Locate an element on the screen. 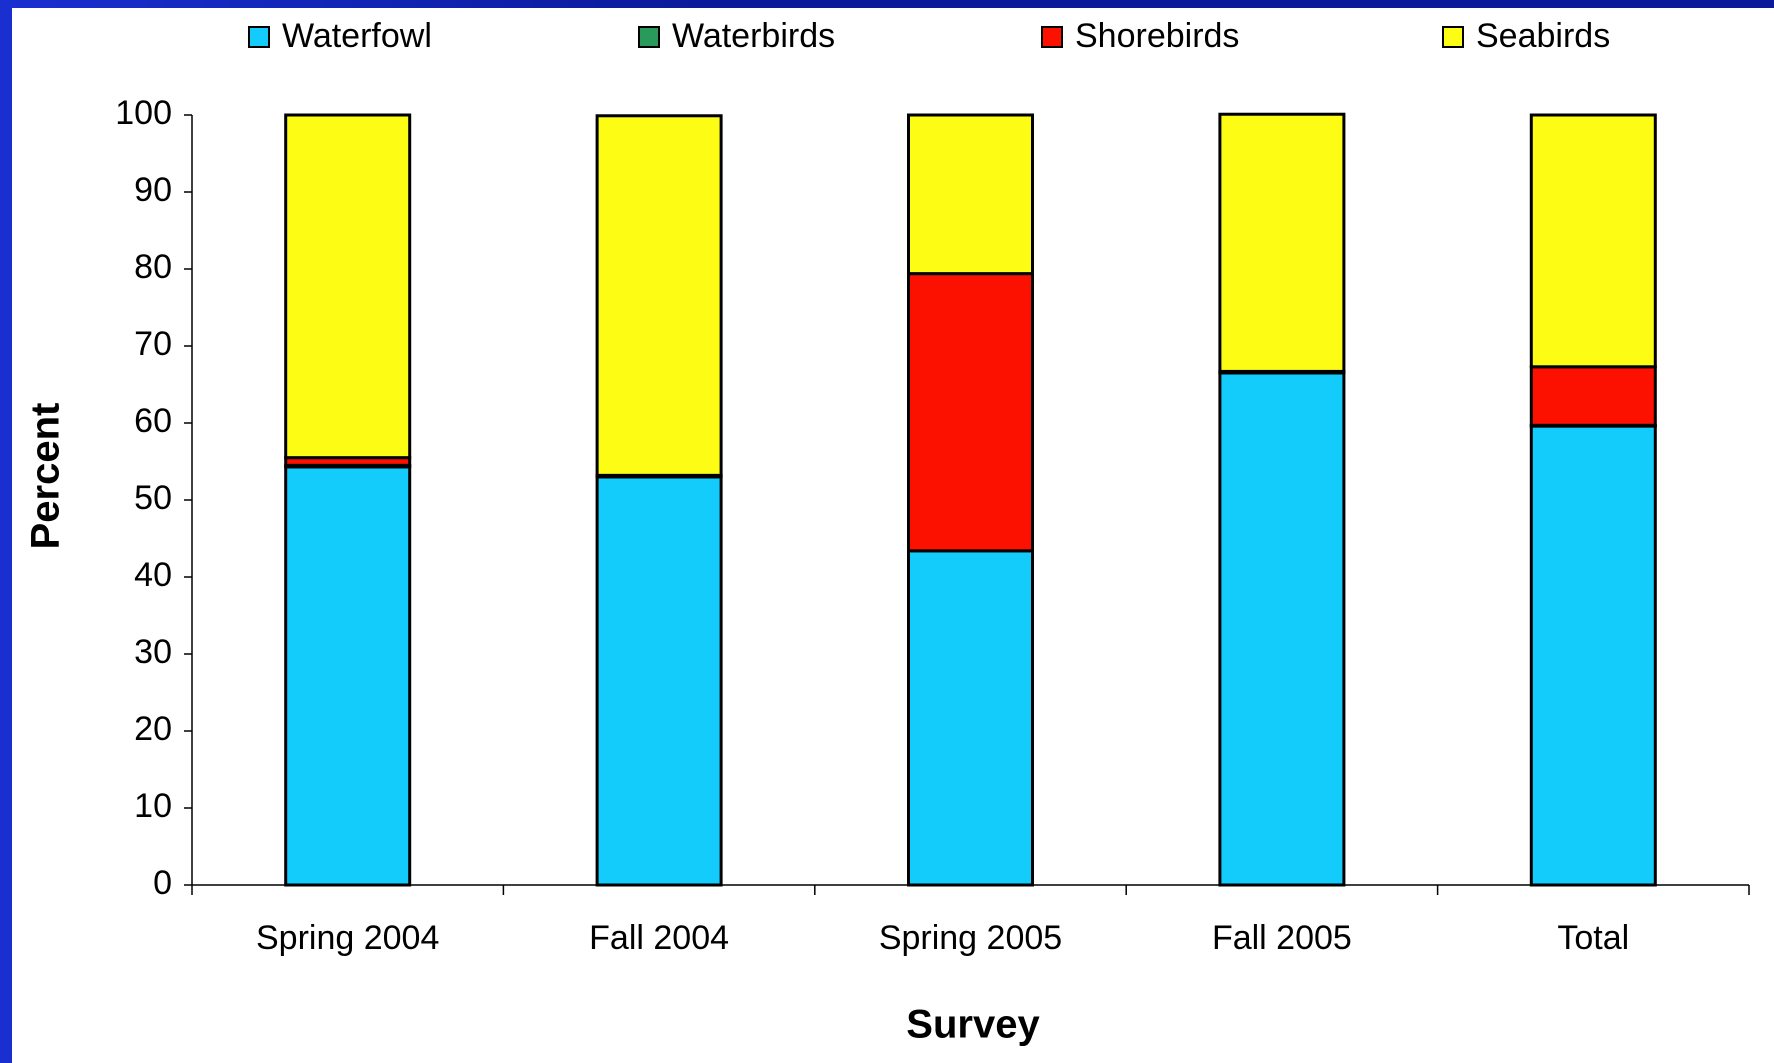  y-tick-label: 10 is located at coordinates (153, 806).